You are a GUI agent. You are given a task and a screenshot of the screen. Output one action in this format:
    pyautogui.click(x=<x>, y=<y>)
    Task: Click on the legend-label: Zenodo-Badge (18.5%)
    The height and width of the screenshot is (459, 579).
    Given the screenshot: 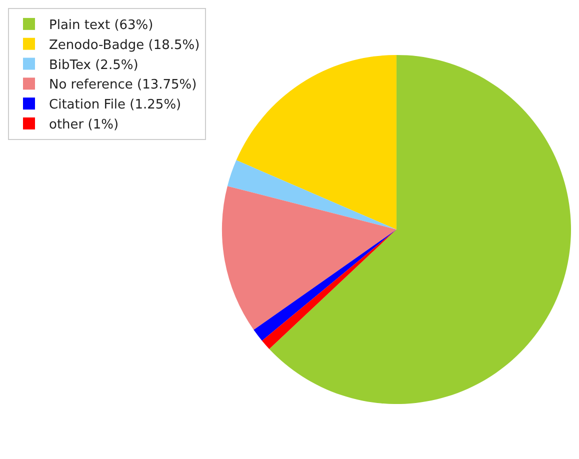 What is the action you would take?
    pyautogui.click(x=124, y=45)
    